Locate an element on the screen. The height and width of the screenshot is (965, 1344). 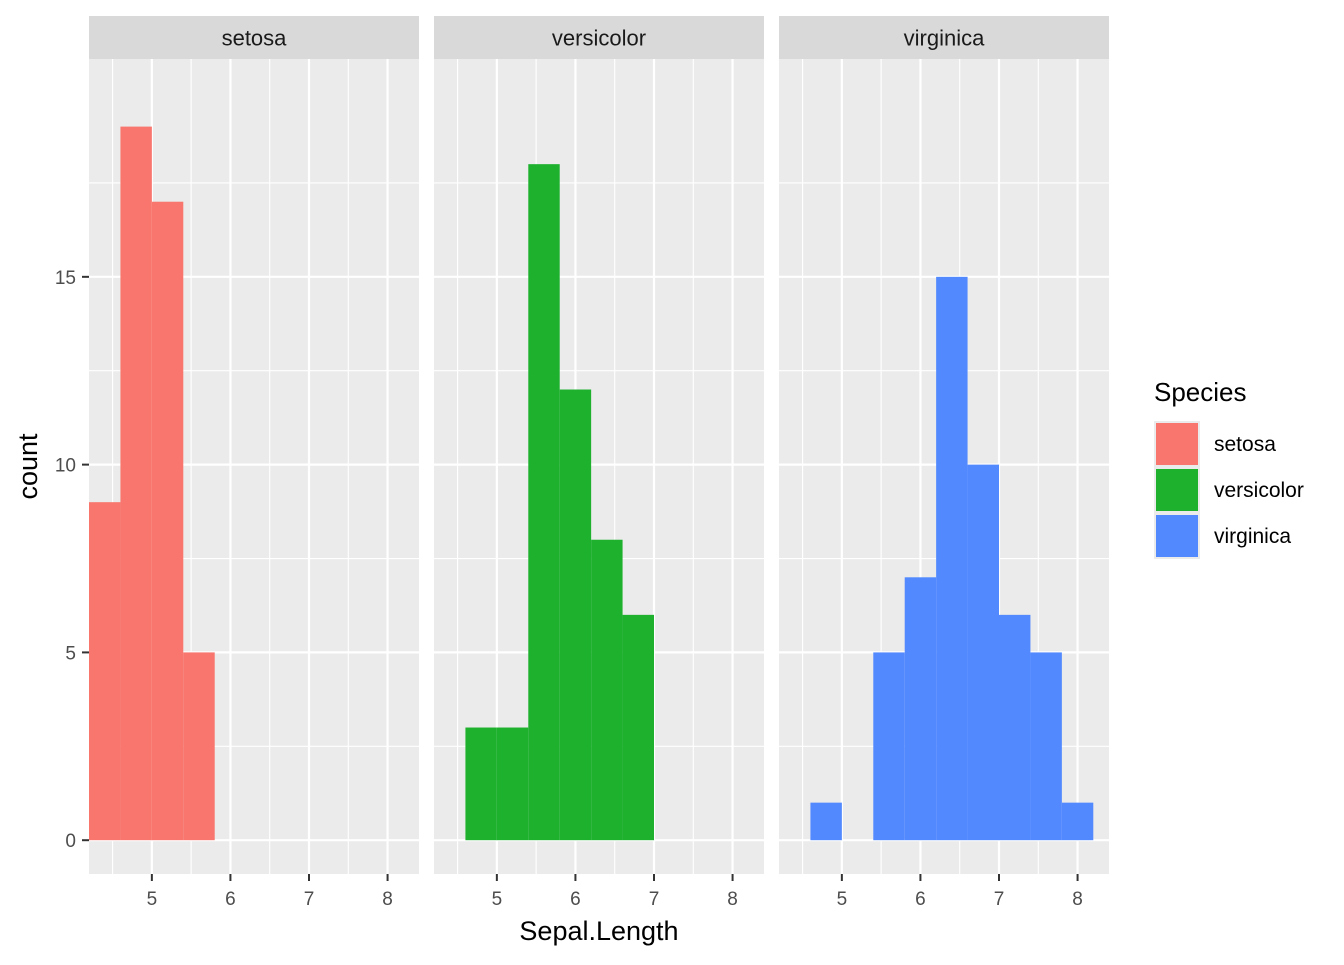
y-axis-title: count is located at coordinates (28, 466).